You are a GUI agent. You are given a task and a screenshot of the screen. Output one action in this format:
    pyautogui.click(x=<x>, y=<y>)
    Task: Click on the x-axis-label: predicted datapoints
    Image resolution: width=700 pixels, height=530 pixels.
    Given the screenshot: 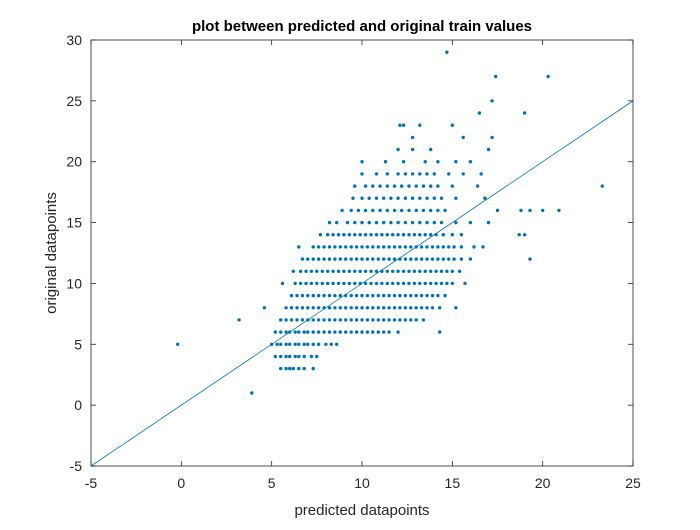 What is the action you would take?
    pyautogui.click(x=361, y=510)
    